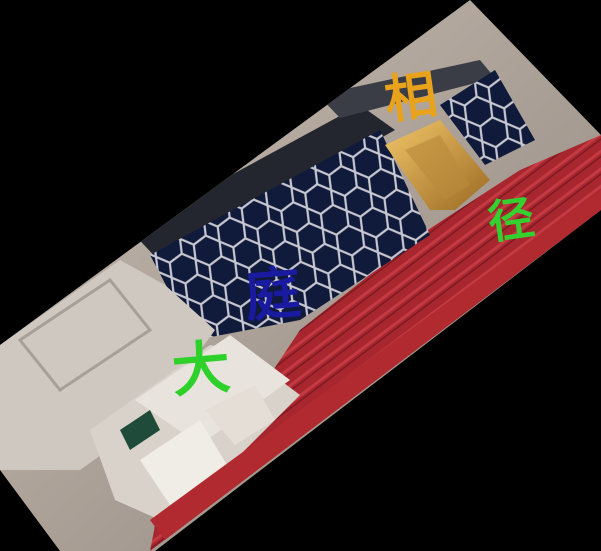 The image size is (601, 551). What do you see at coordinates (240, 415) in the screenshot?
I see `cloth-fold` at bounding box center [240, 415].